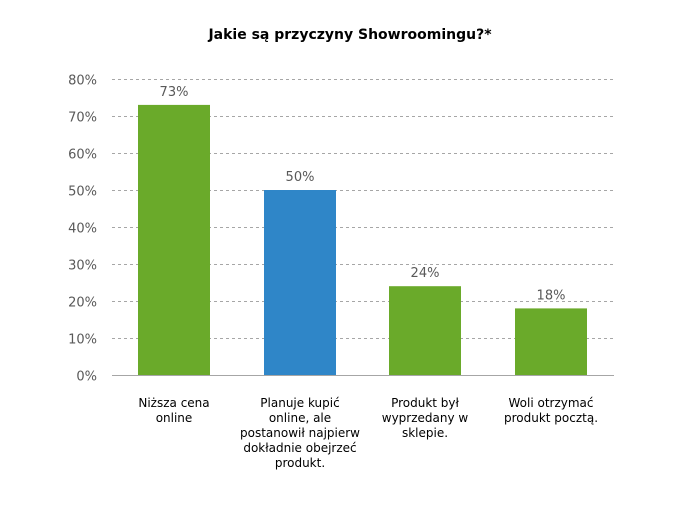 The image size is (700, 516). Describe the element at coordinates (82, 192) in the screenshot. I see `y-tick-label: 50%` at that location.